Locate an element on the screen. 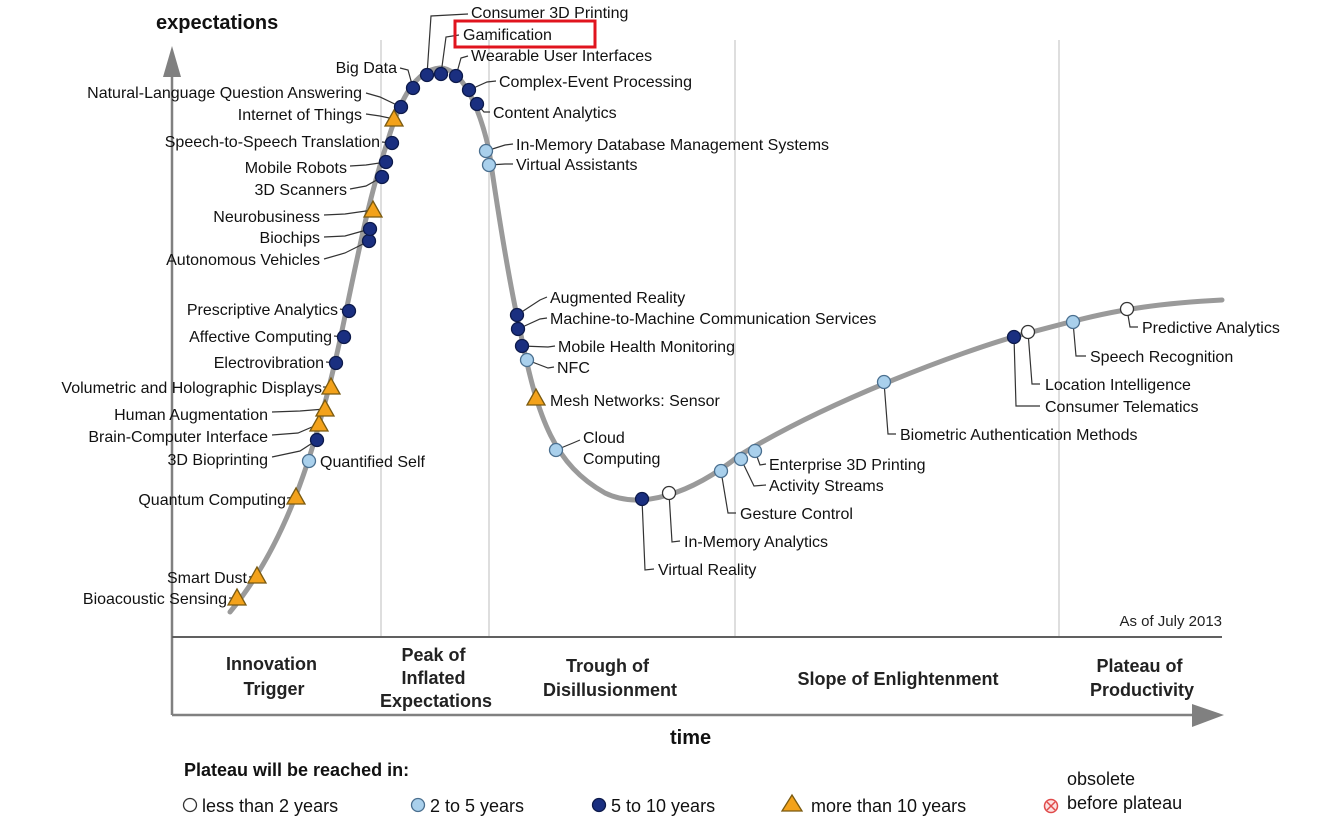  autonomous-vehicles-label: Autonomous Vehicles is located at coordinates (243, 260).